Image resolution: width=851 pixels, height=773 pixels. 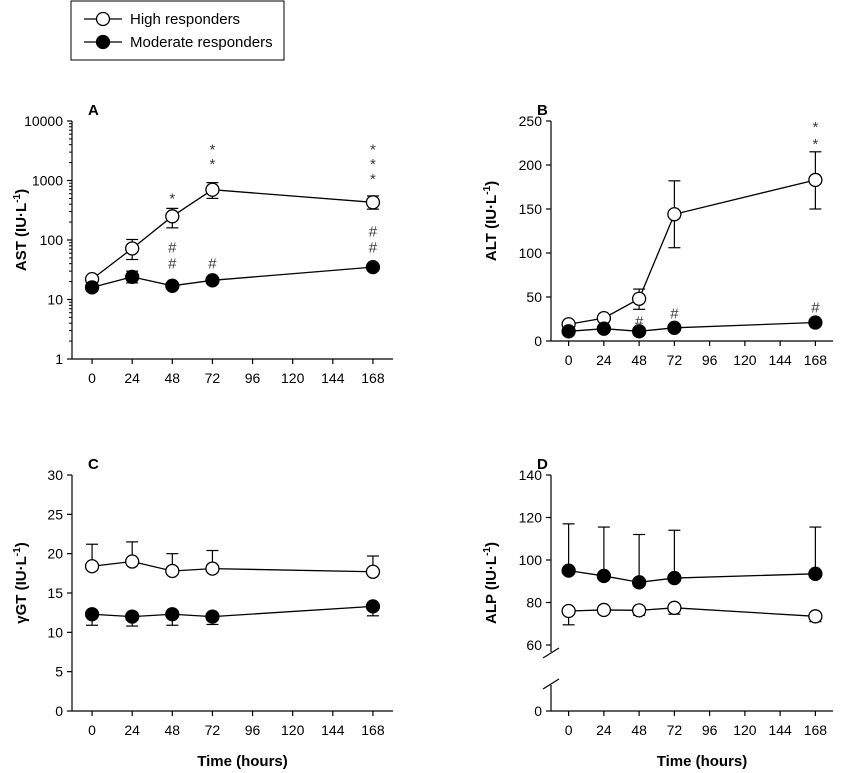 I want to click on y-tick-label: 60, so click(x=534, y=645).